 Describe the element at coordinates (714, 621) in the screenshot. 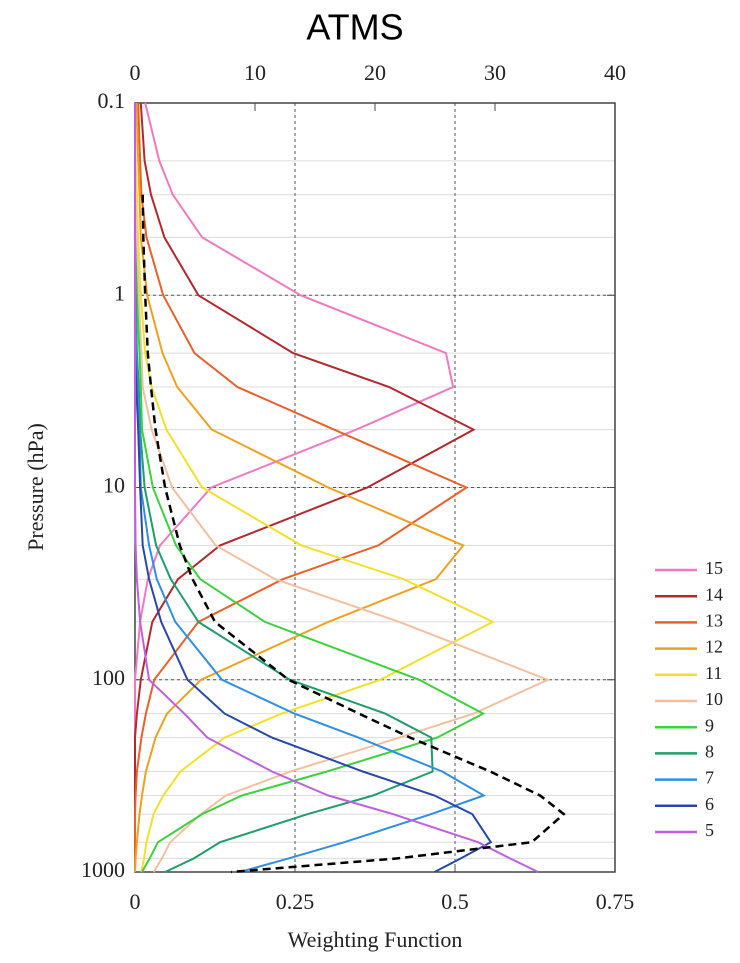

I see `legend-label: 13` at that location.